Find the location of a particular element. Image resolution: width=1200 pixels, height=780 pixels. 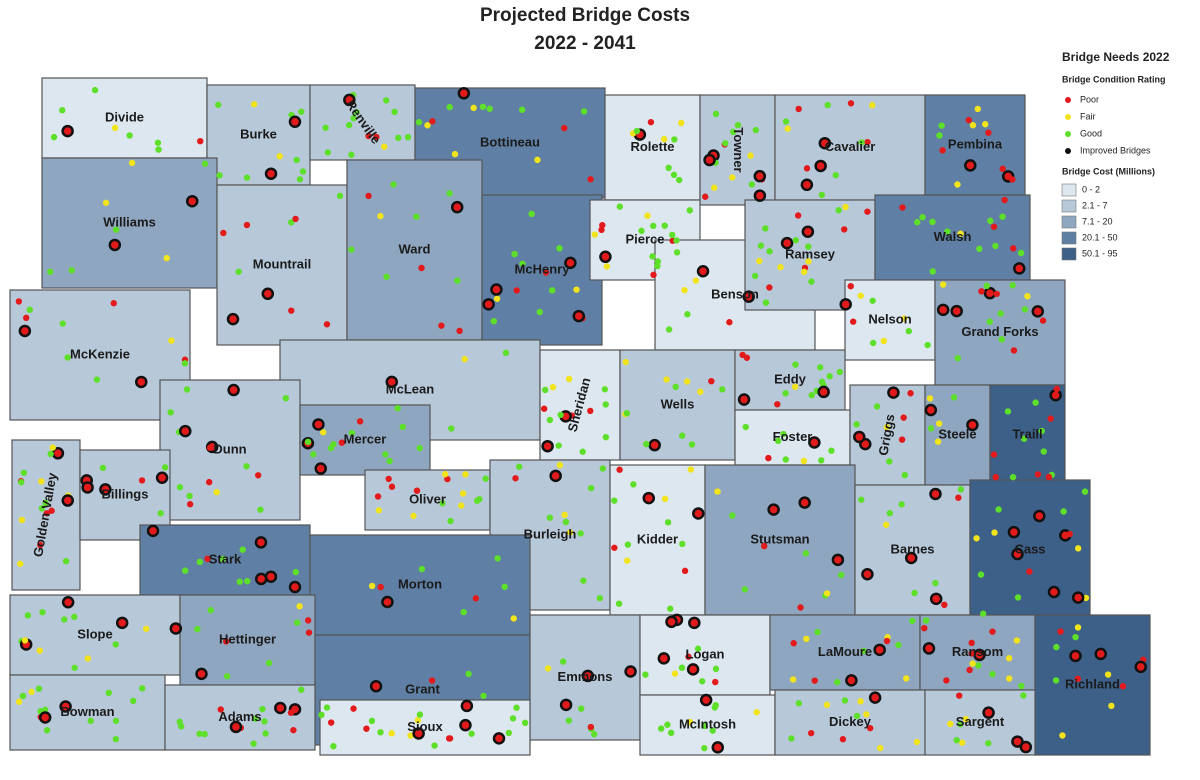

county-name: Stark is located at coordinates (225, 558).